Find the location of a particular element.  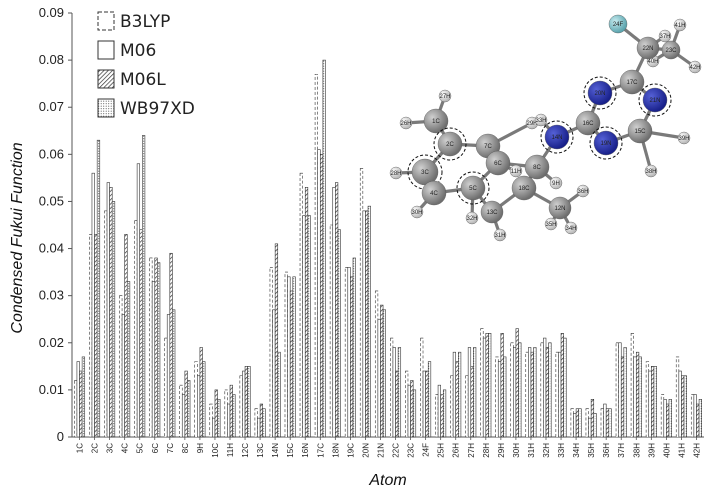

bar-wb97xd-42h is located at coordinates (700, 418).